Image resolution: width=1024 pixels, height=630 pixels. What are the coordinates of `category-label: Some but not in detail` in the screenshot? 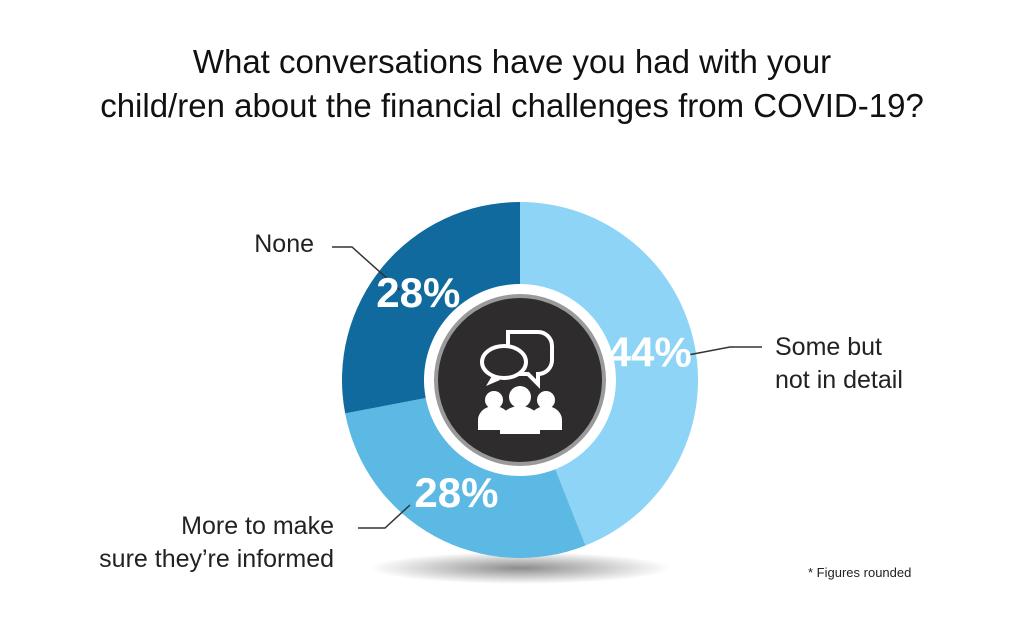 It's located at (839, 363).